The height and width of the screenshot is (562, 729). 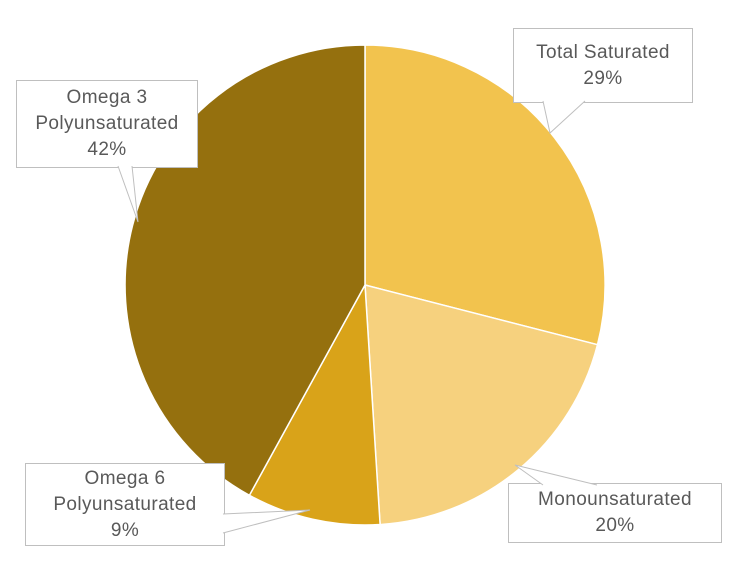 I want to click on callout-monounsaturated-value: 20%, so click(x=615, y=525).